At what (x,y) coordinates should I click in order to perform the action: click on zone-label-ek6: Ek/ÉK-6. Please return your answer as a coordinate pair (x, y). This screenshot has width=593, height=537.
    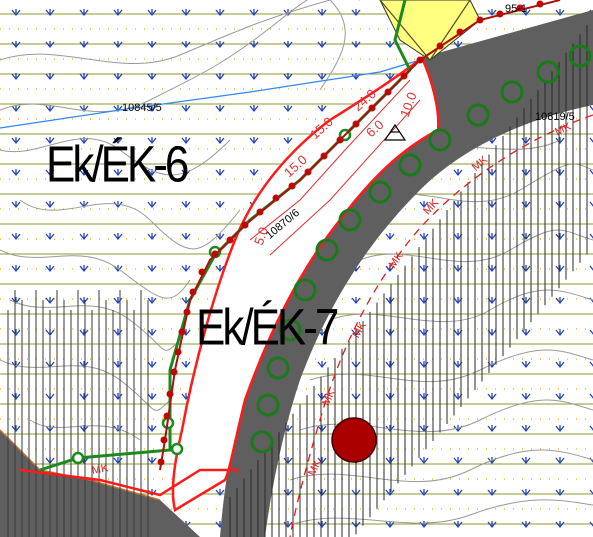
    Looking at the image, I should click on (117, 164).